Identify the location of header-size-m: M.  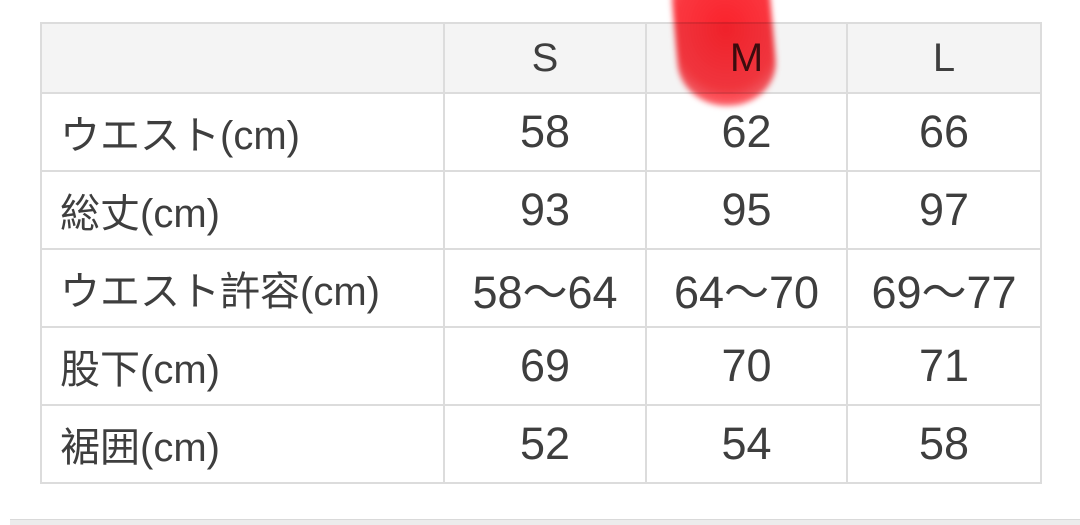
(746, 58).